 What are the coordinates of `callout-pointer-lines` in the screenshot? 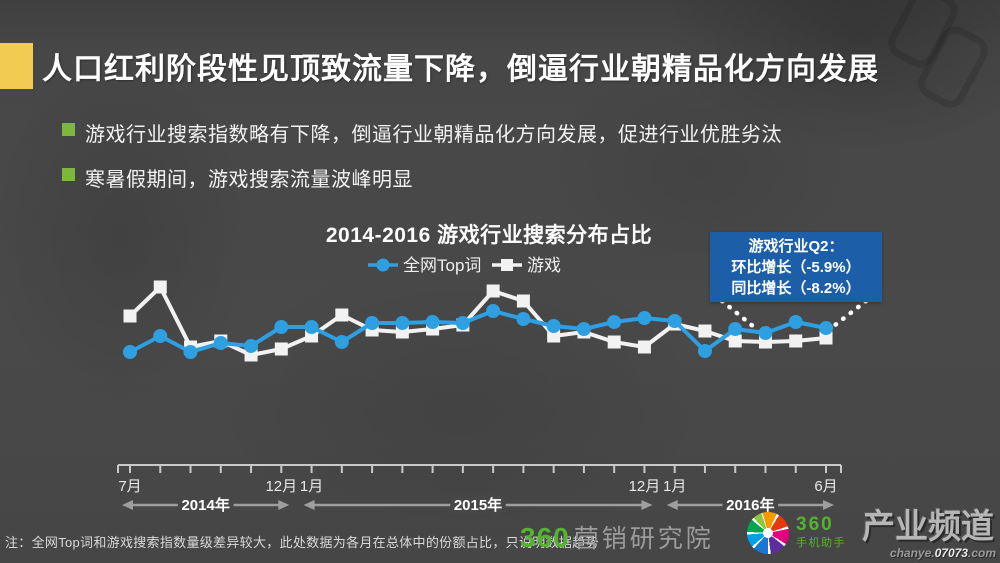 It's located at (794, 315).